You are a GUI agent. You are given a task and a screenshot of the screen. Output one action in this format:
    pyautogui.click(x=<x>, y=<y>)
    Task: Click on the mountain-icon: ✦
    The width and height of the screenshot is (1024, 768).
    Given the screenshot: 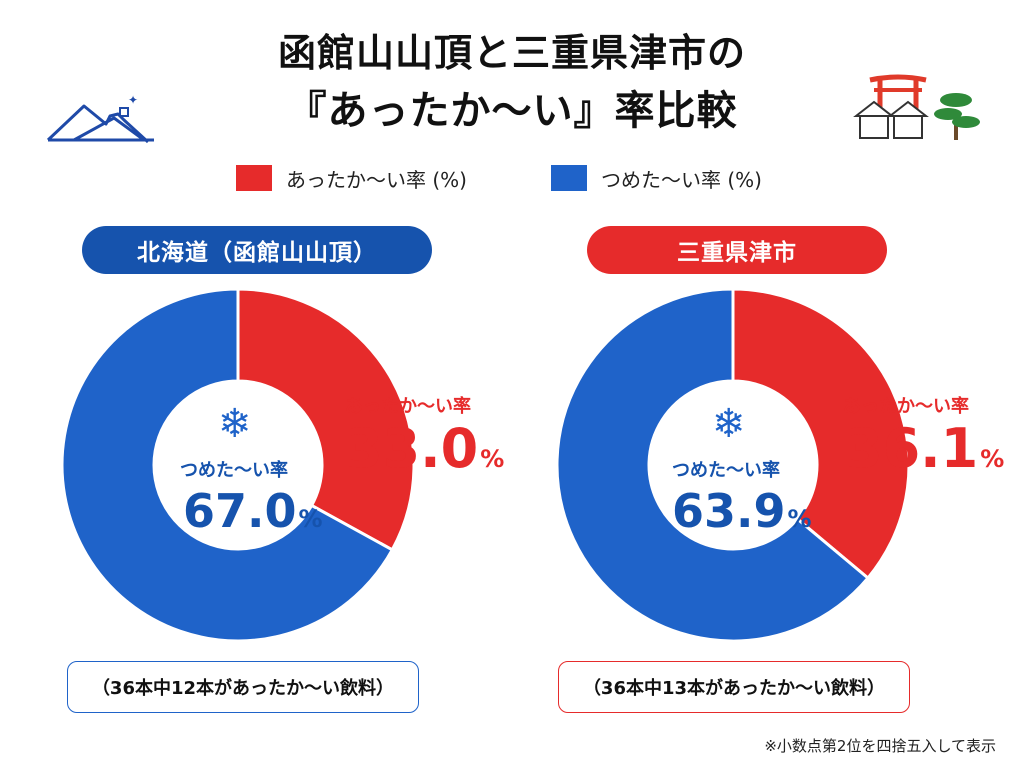 What is the action you would take?
    pyautogui.click(x=100, y=118)
    